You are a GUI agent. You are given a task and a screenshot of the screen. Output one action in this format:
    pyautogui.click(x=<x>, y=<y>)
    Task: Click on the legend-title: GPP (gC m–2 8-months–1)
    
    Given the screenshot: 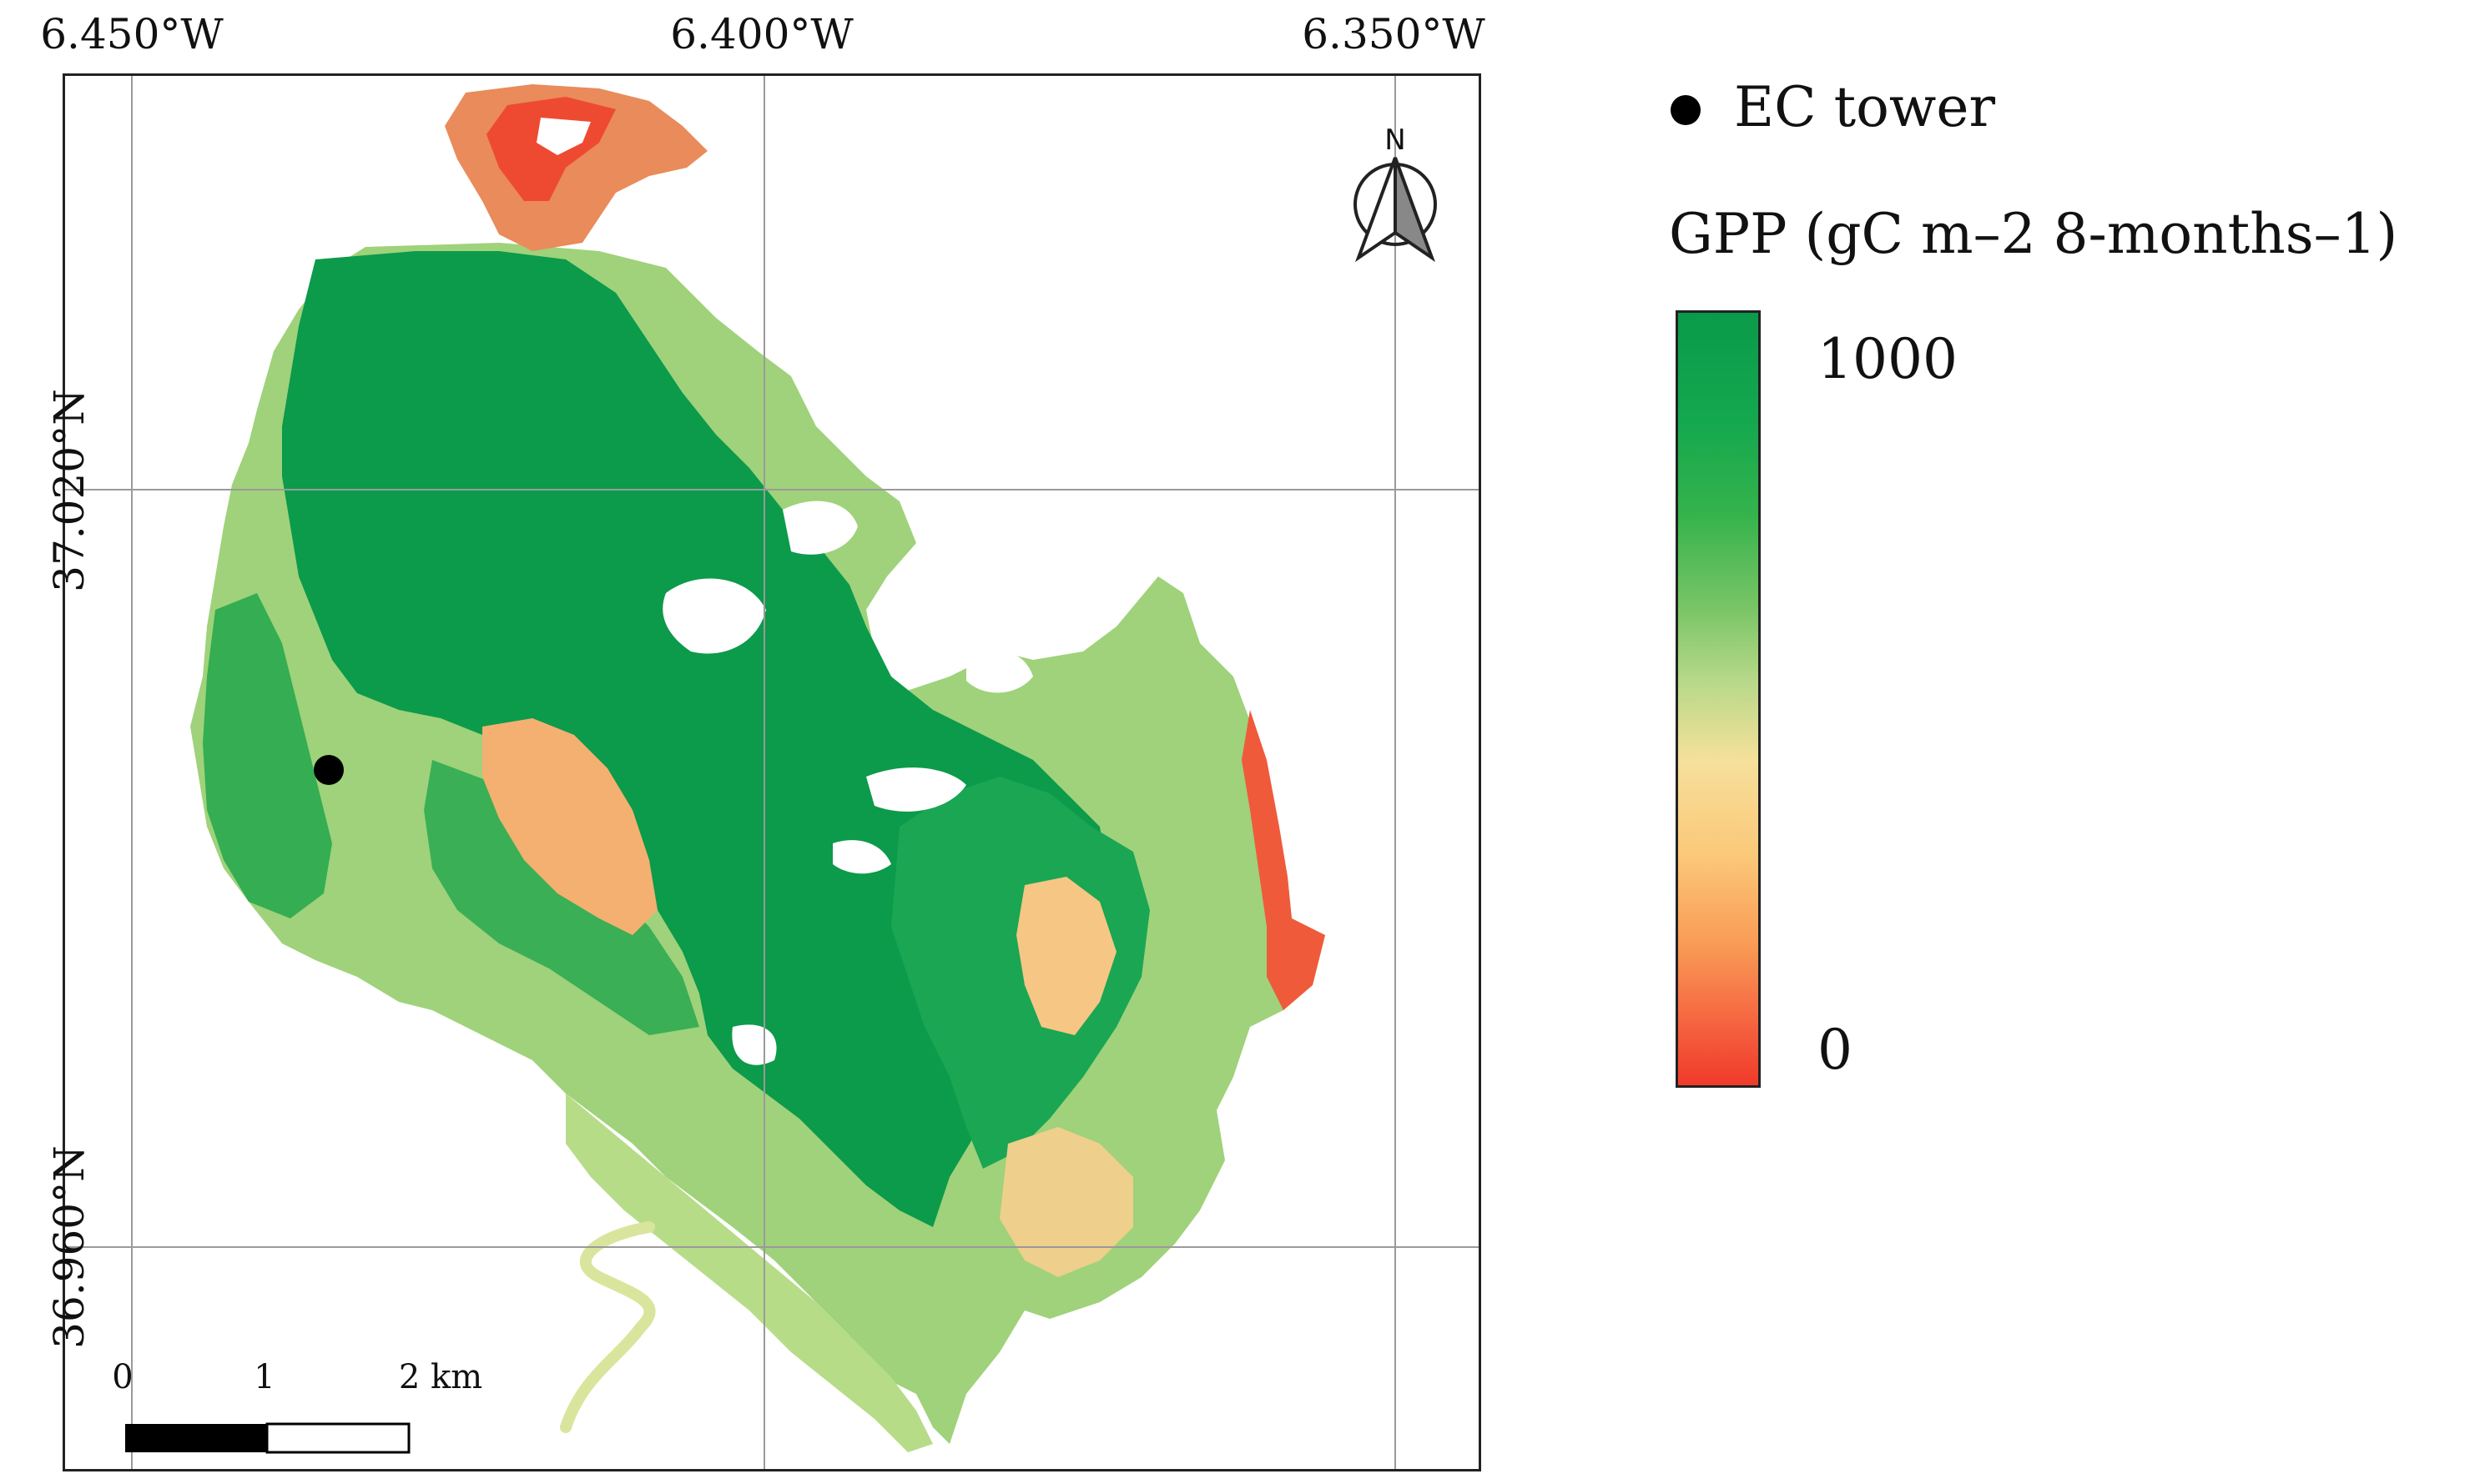 What is the action you would take?
    pyautogui.click(x=2033, y=234)
    